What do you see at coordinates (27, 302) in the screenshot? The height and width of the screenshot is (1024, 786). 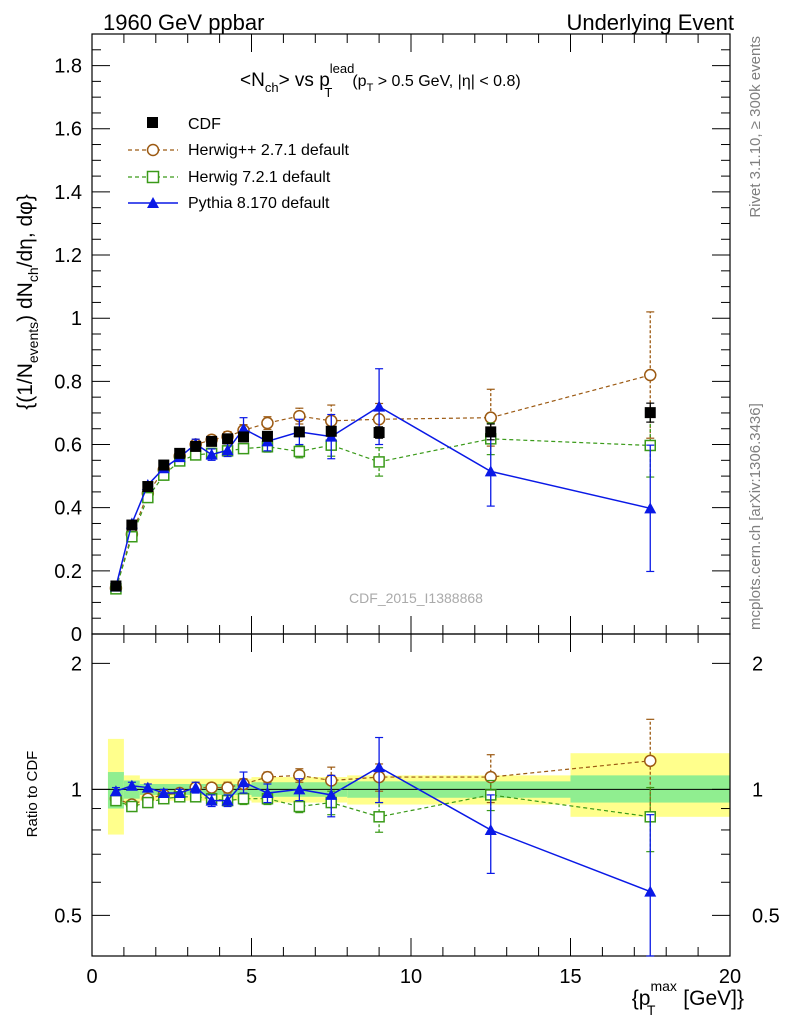 I see `main-y-axis-label: {(1/Nevents) dNch/dη, dφ}` at bounding box center [27, 302].